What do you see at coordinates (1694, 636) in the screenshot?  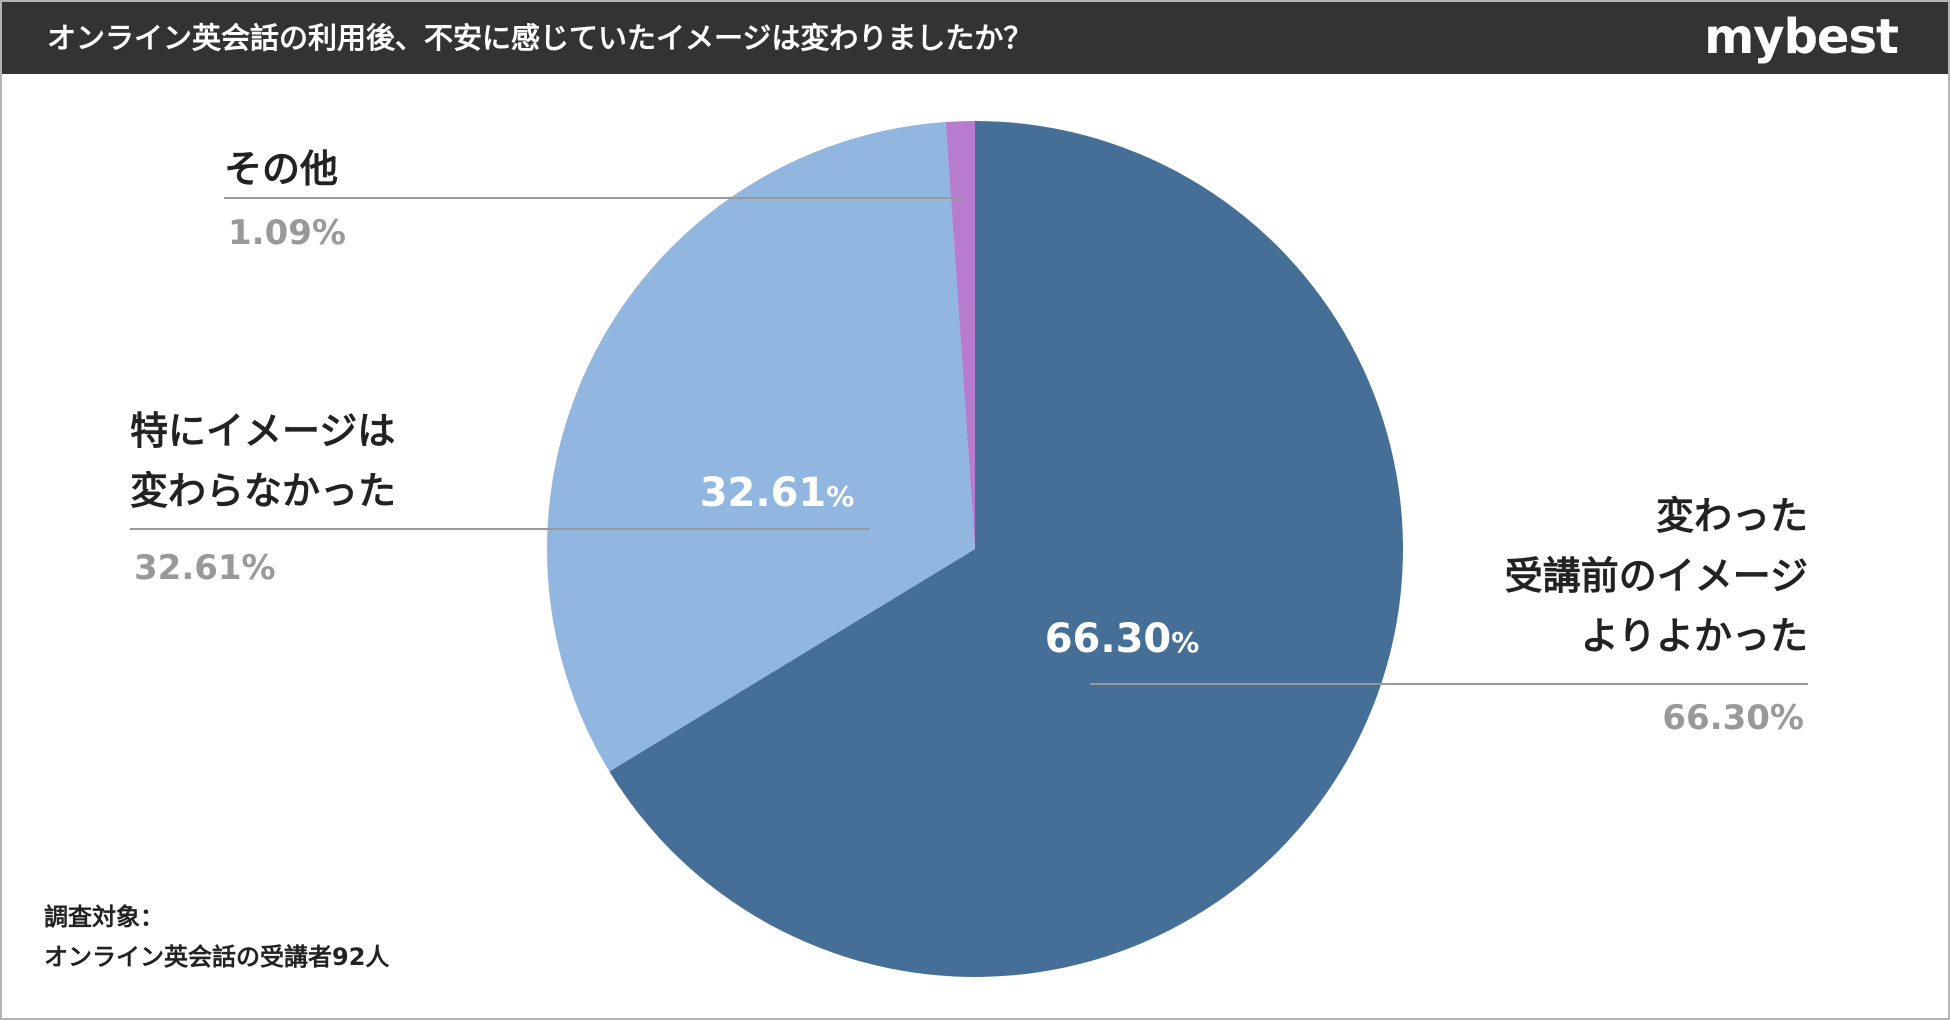 I see `slice-label-0-line-2: よりよかった` at bounding box center [1694, 636].